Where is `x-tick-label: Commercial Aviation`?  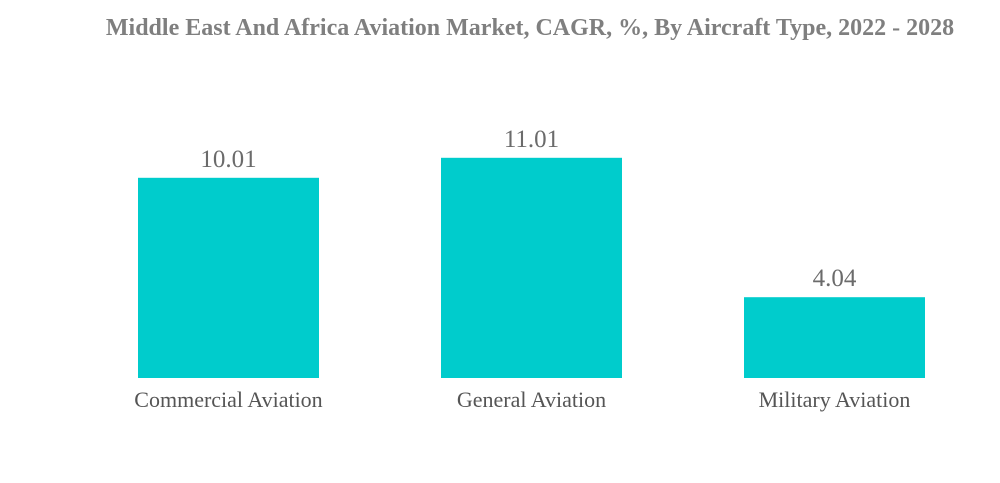 x-tick-label: Commercial Aviation is located at coordinates (228, 399).